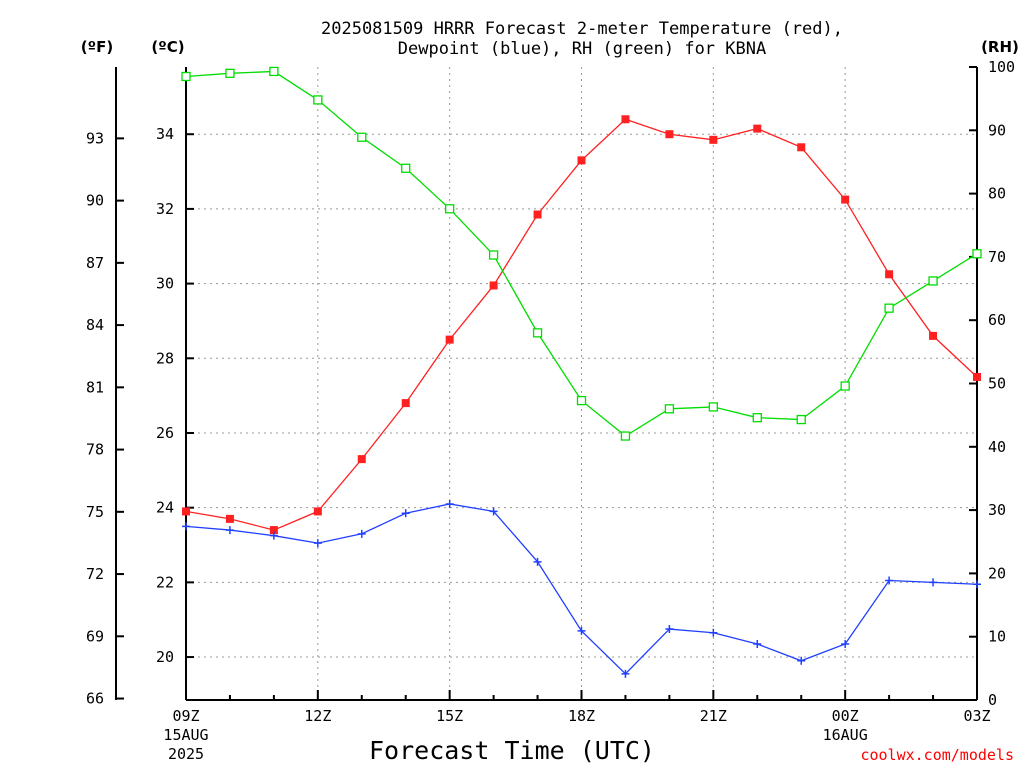  Describe the element at coordinates (582, 49) in the screenshot. I see `chart-title-line2: Dewpoint (blue), RH (green) for KBNA` at that location.